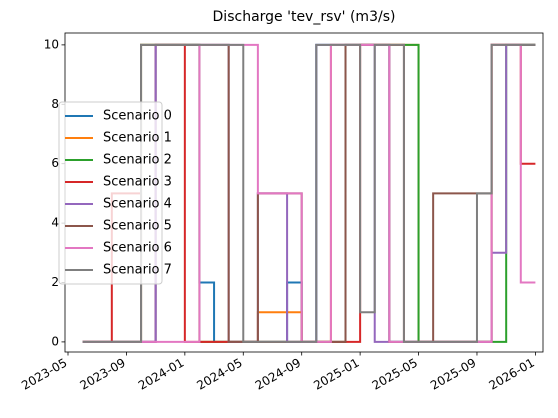 This screenshot has width=558, height=418. I want to click on y-tick-label: 4, so click(55, 223).